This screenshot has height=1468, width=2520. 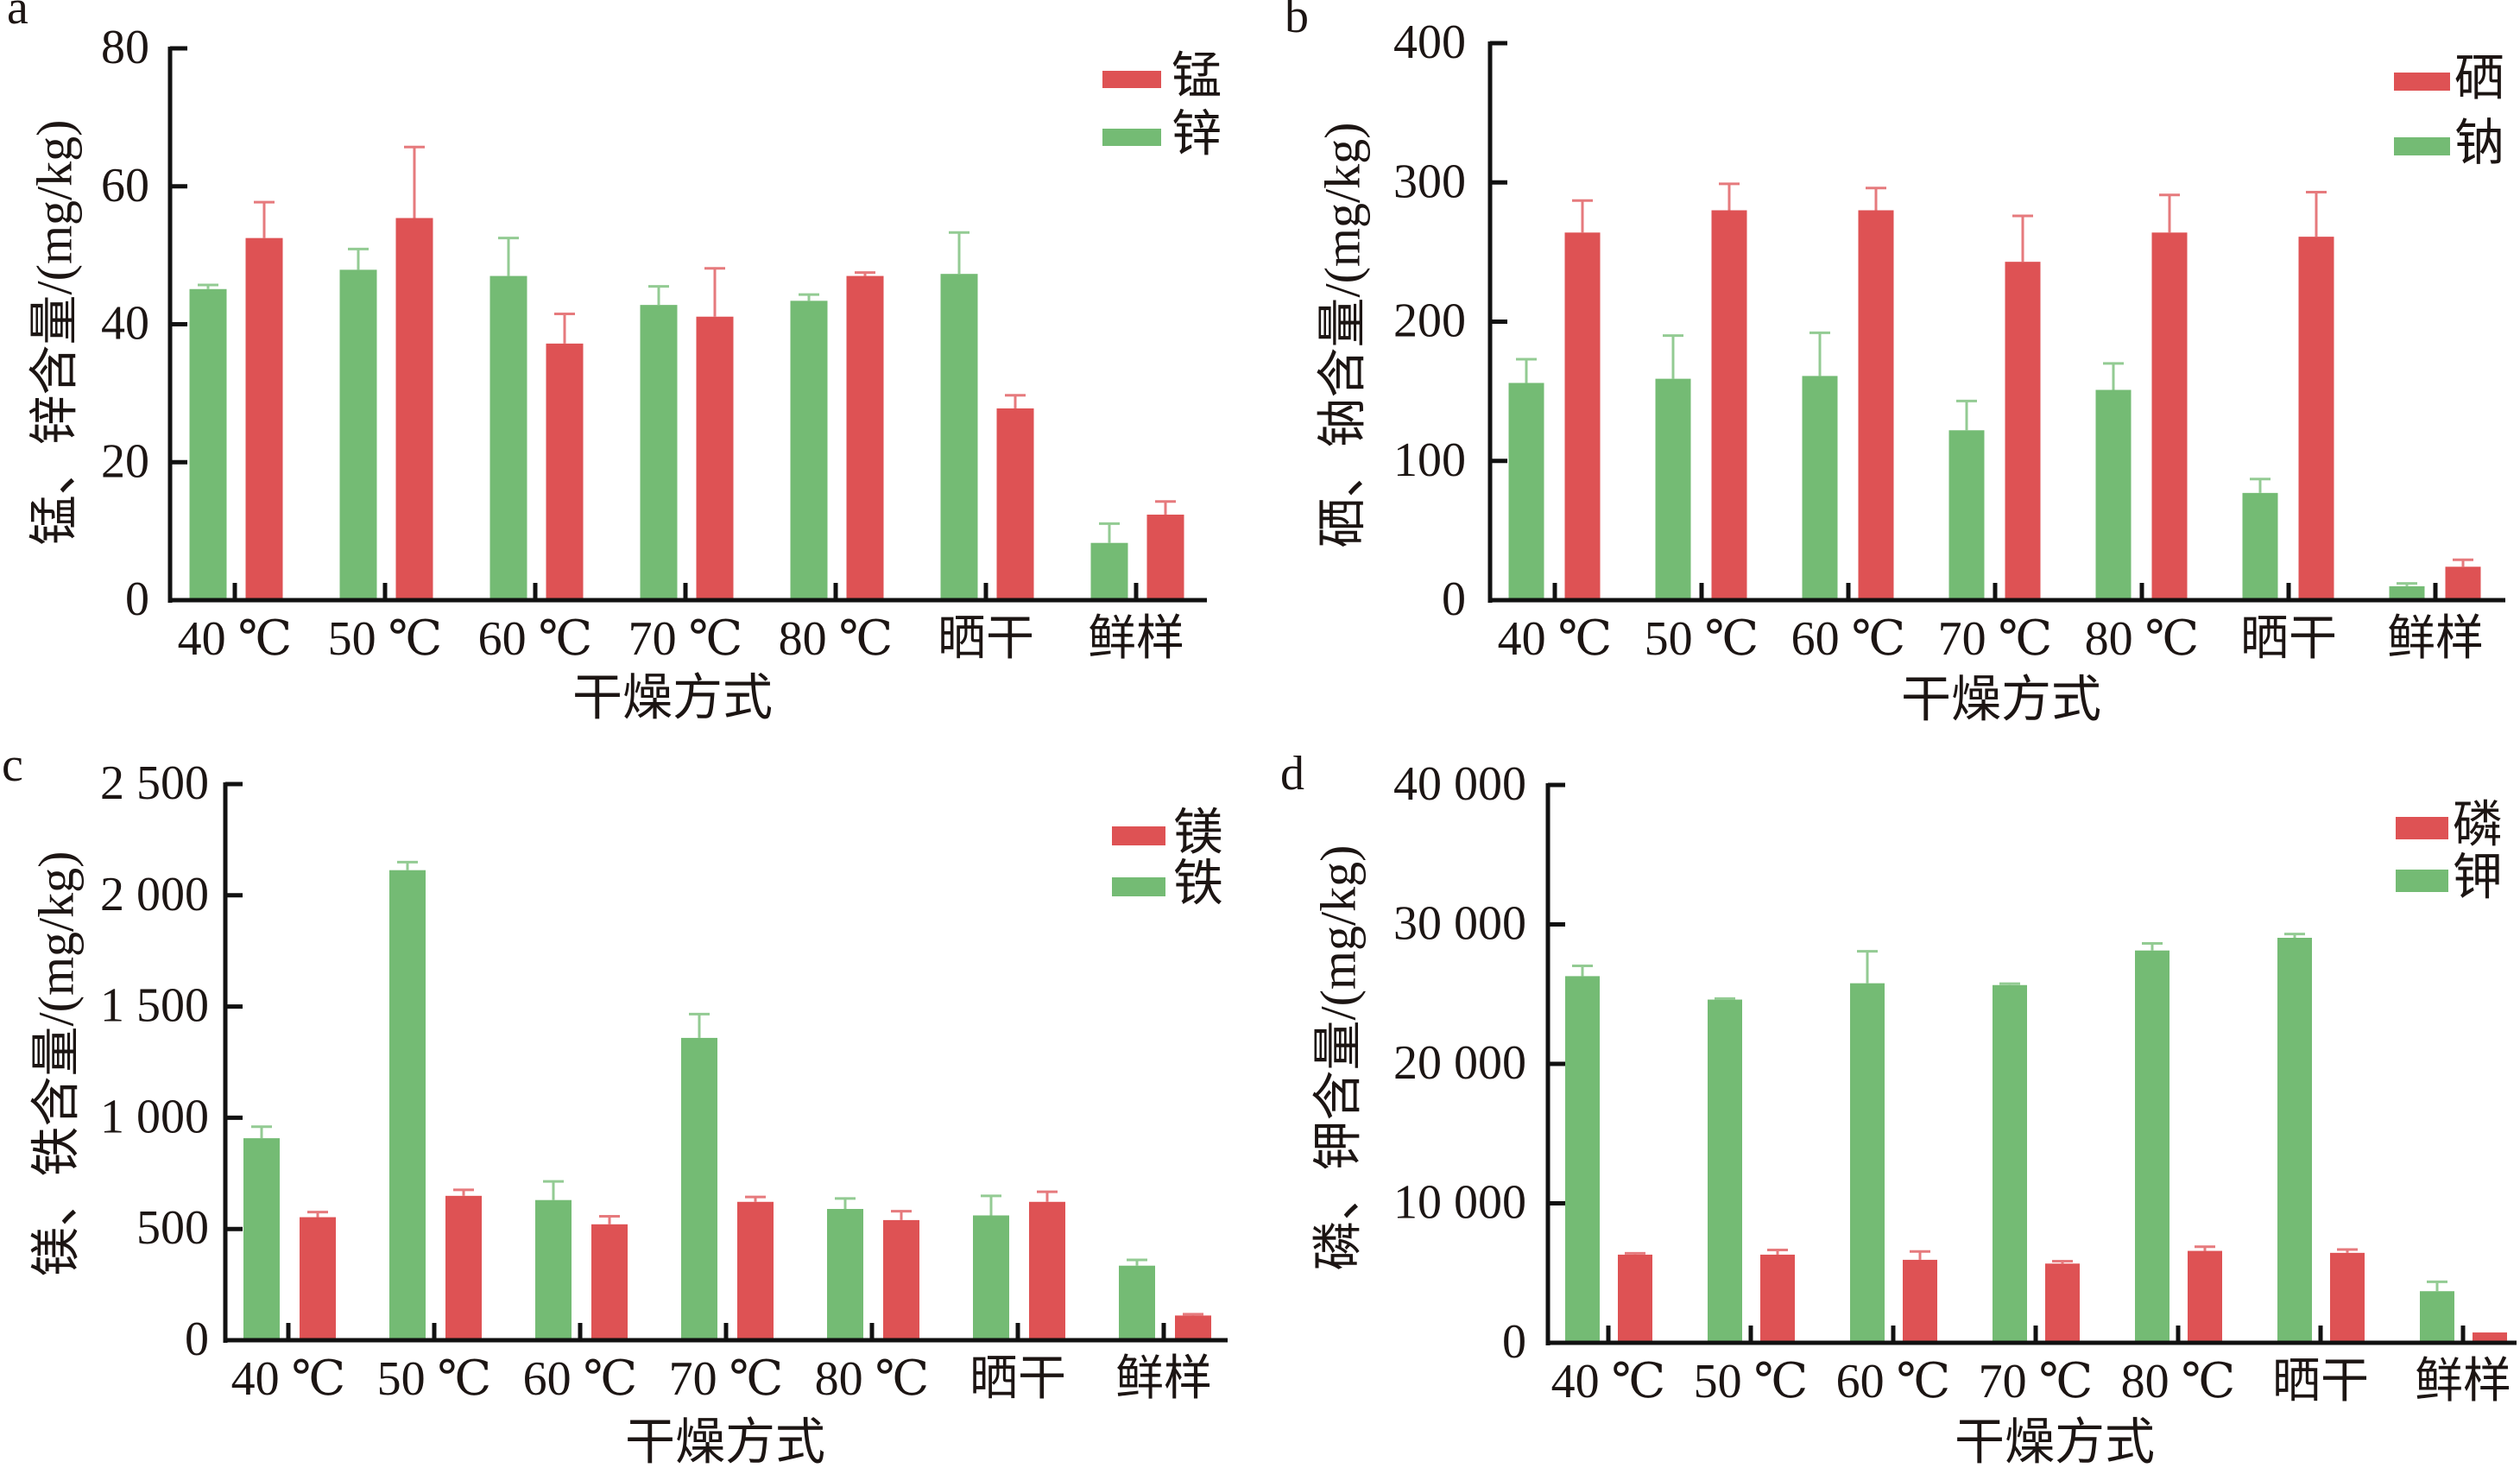 What do you see at coordinates (125, 185) in the screenshot?
I see `y-tick-label: 60` at bounding box center [125, 185].